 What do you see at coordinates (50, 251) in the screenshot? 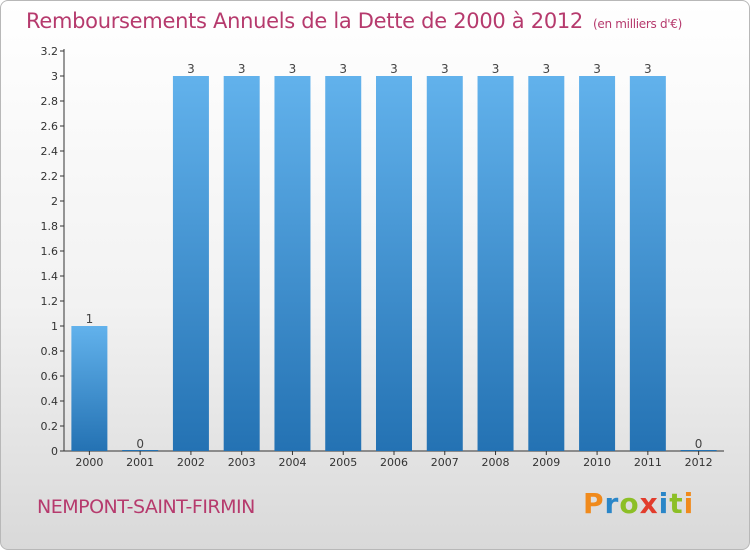
I see `y-tick-label: 1.6` at bounding box center [50, 251].